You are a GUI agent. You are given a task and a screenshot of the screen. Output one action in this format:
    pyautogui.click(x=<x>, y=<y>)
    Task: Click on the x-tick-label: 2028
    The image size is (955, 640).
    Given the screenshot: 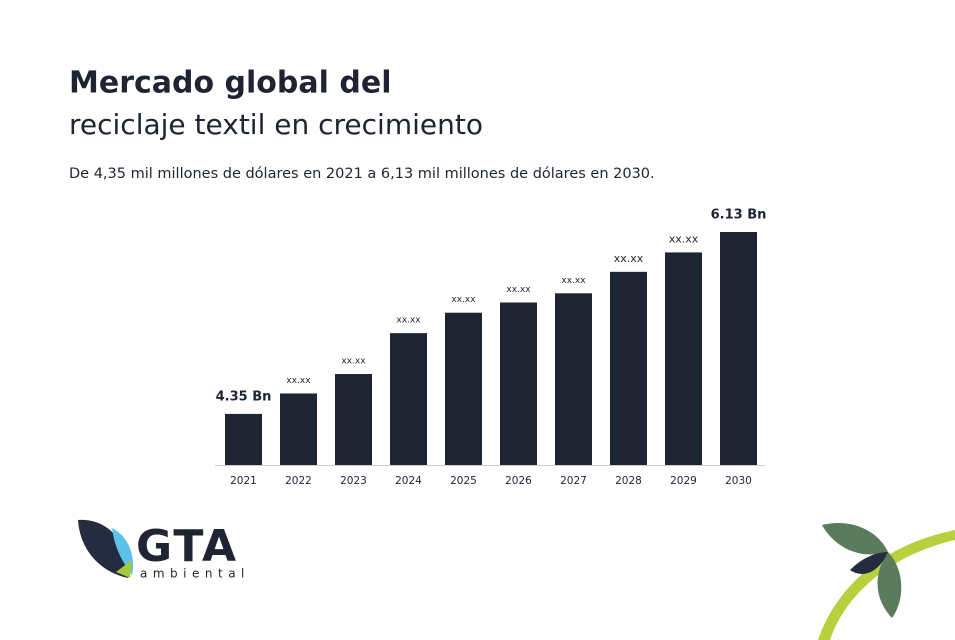 What is the action you would take?
    pyautogui.click(x=628, y=481)
    